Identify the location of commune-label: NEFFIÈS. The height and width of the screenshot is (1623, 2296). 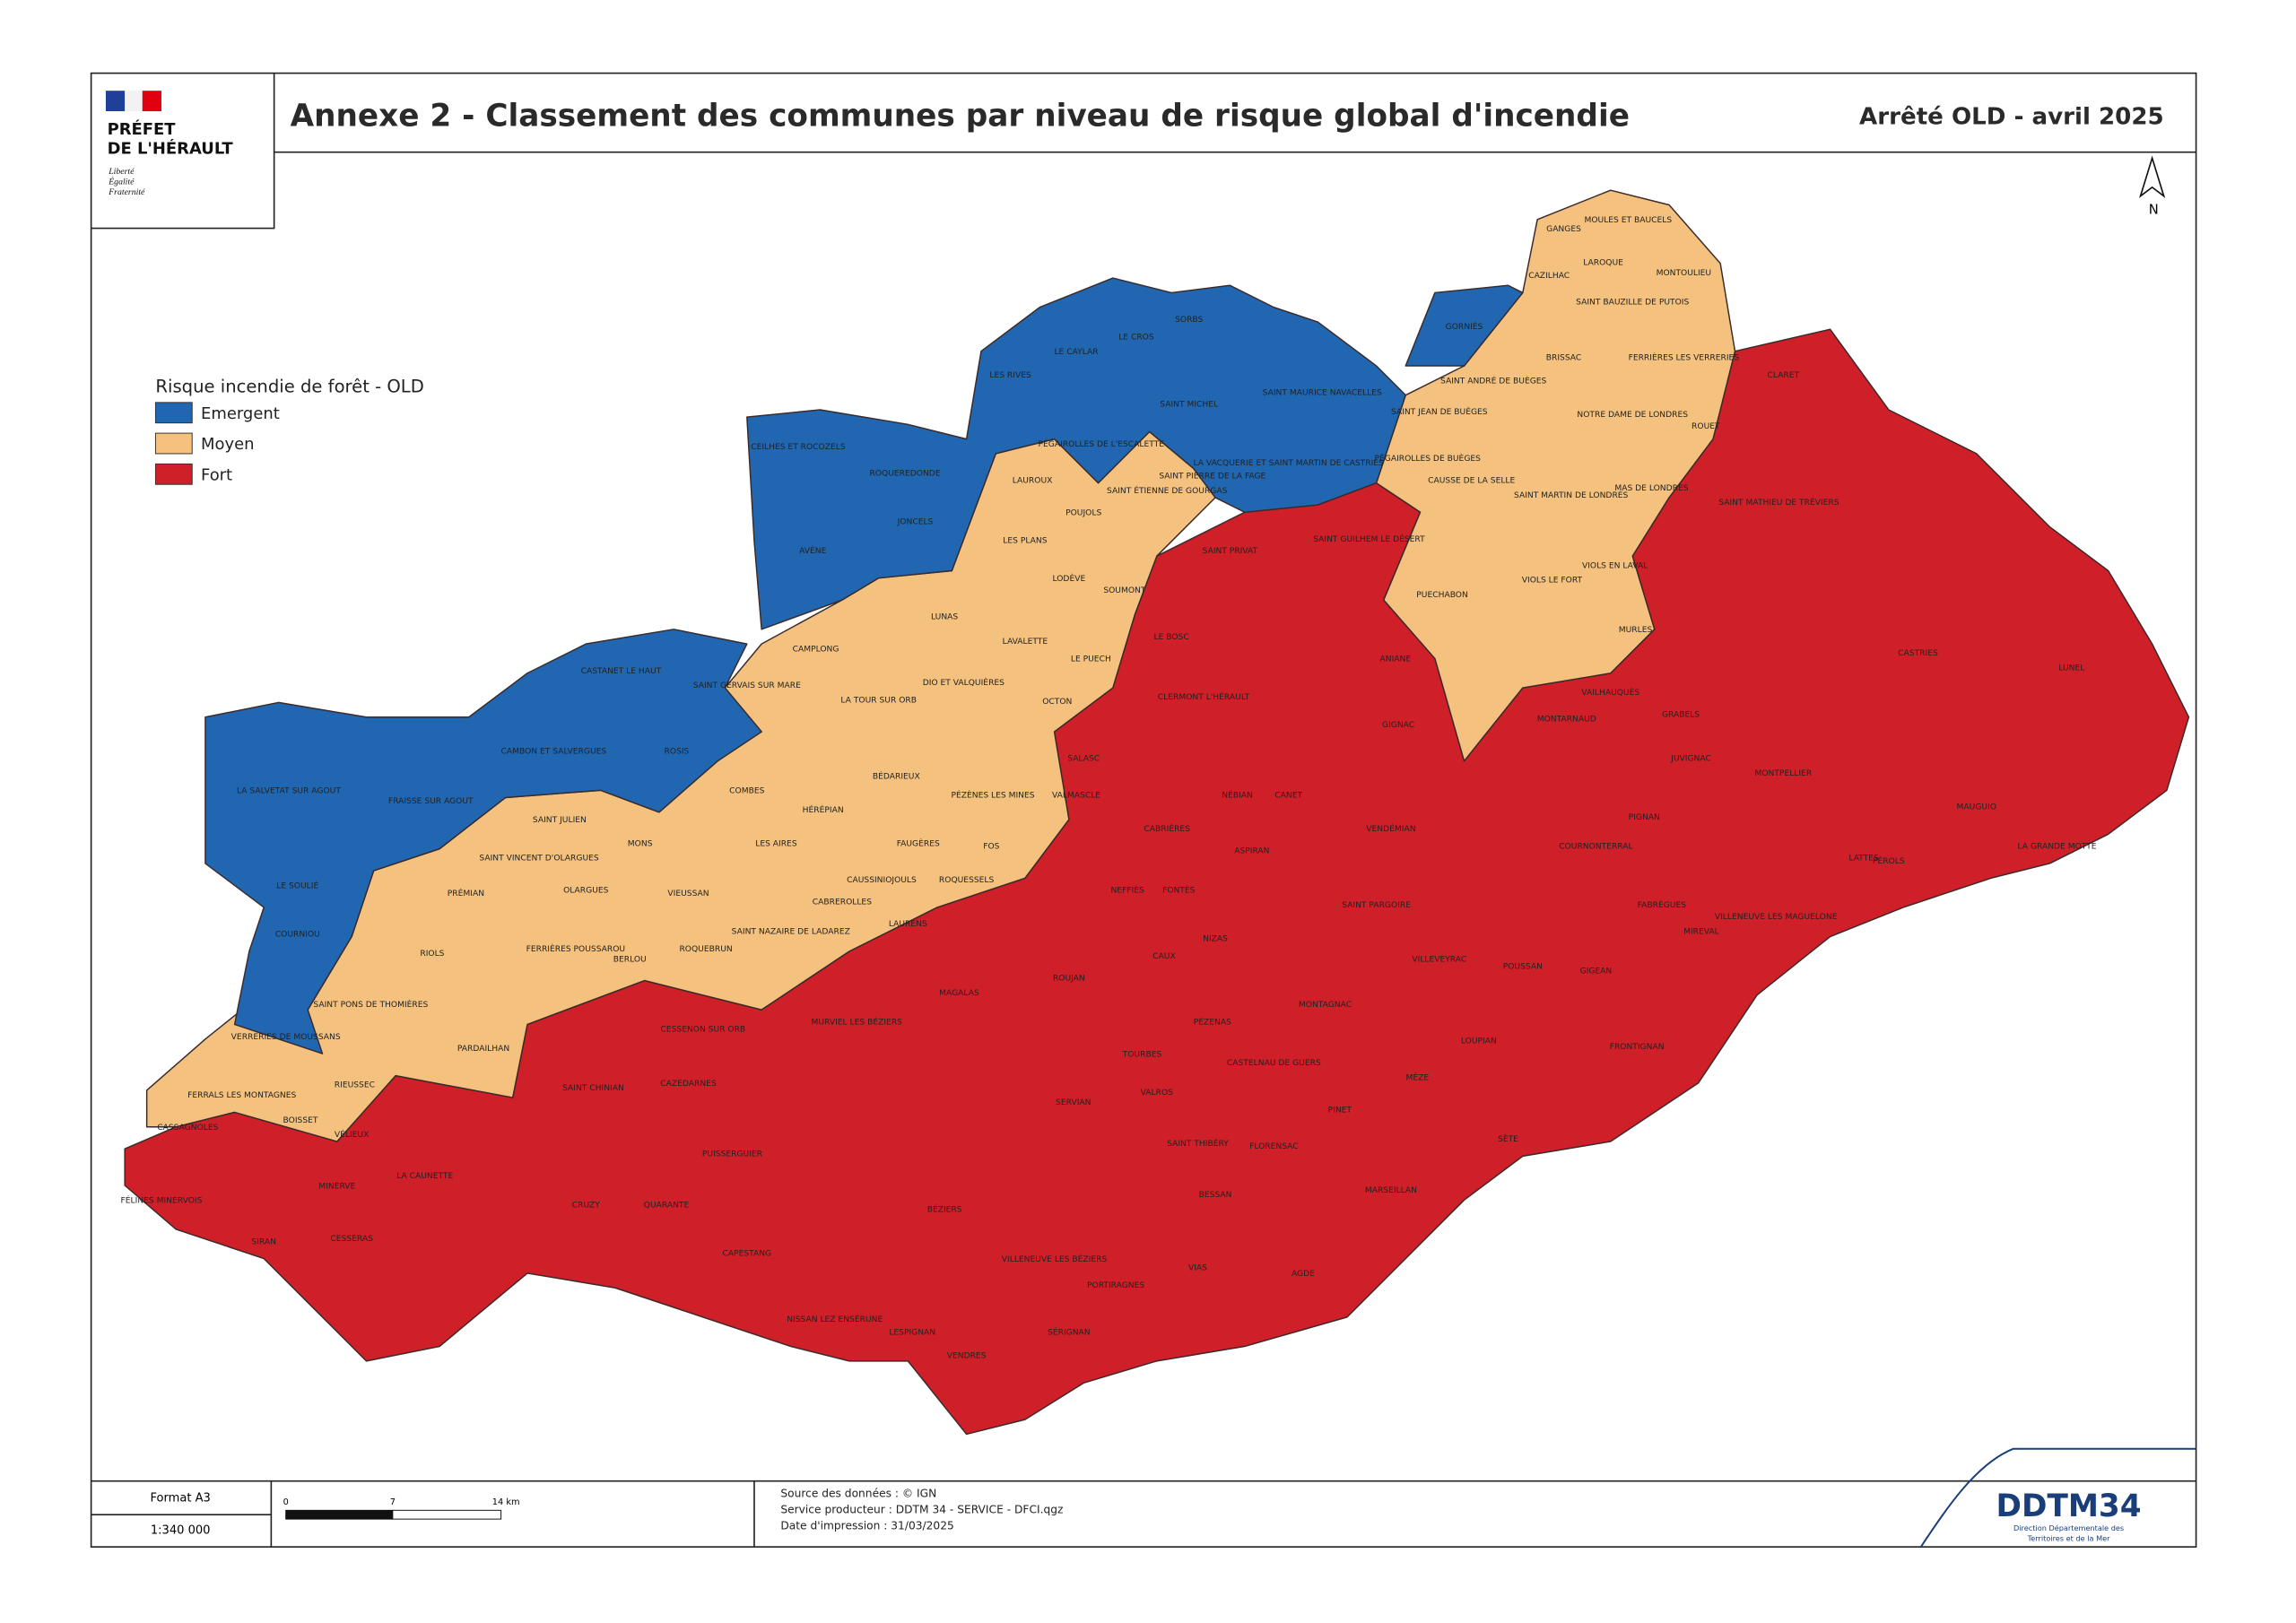
(1127, 890).